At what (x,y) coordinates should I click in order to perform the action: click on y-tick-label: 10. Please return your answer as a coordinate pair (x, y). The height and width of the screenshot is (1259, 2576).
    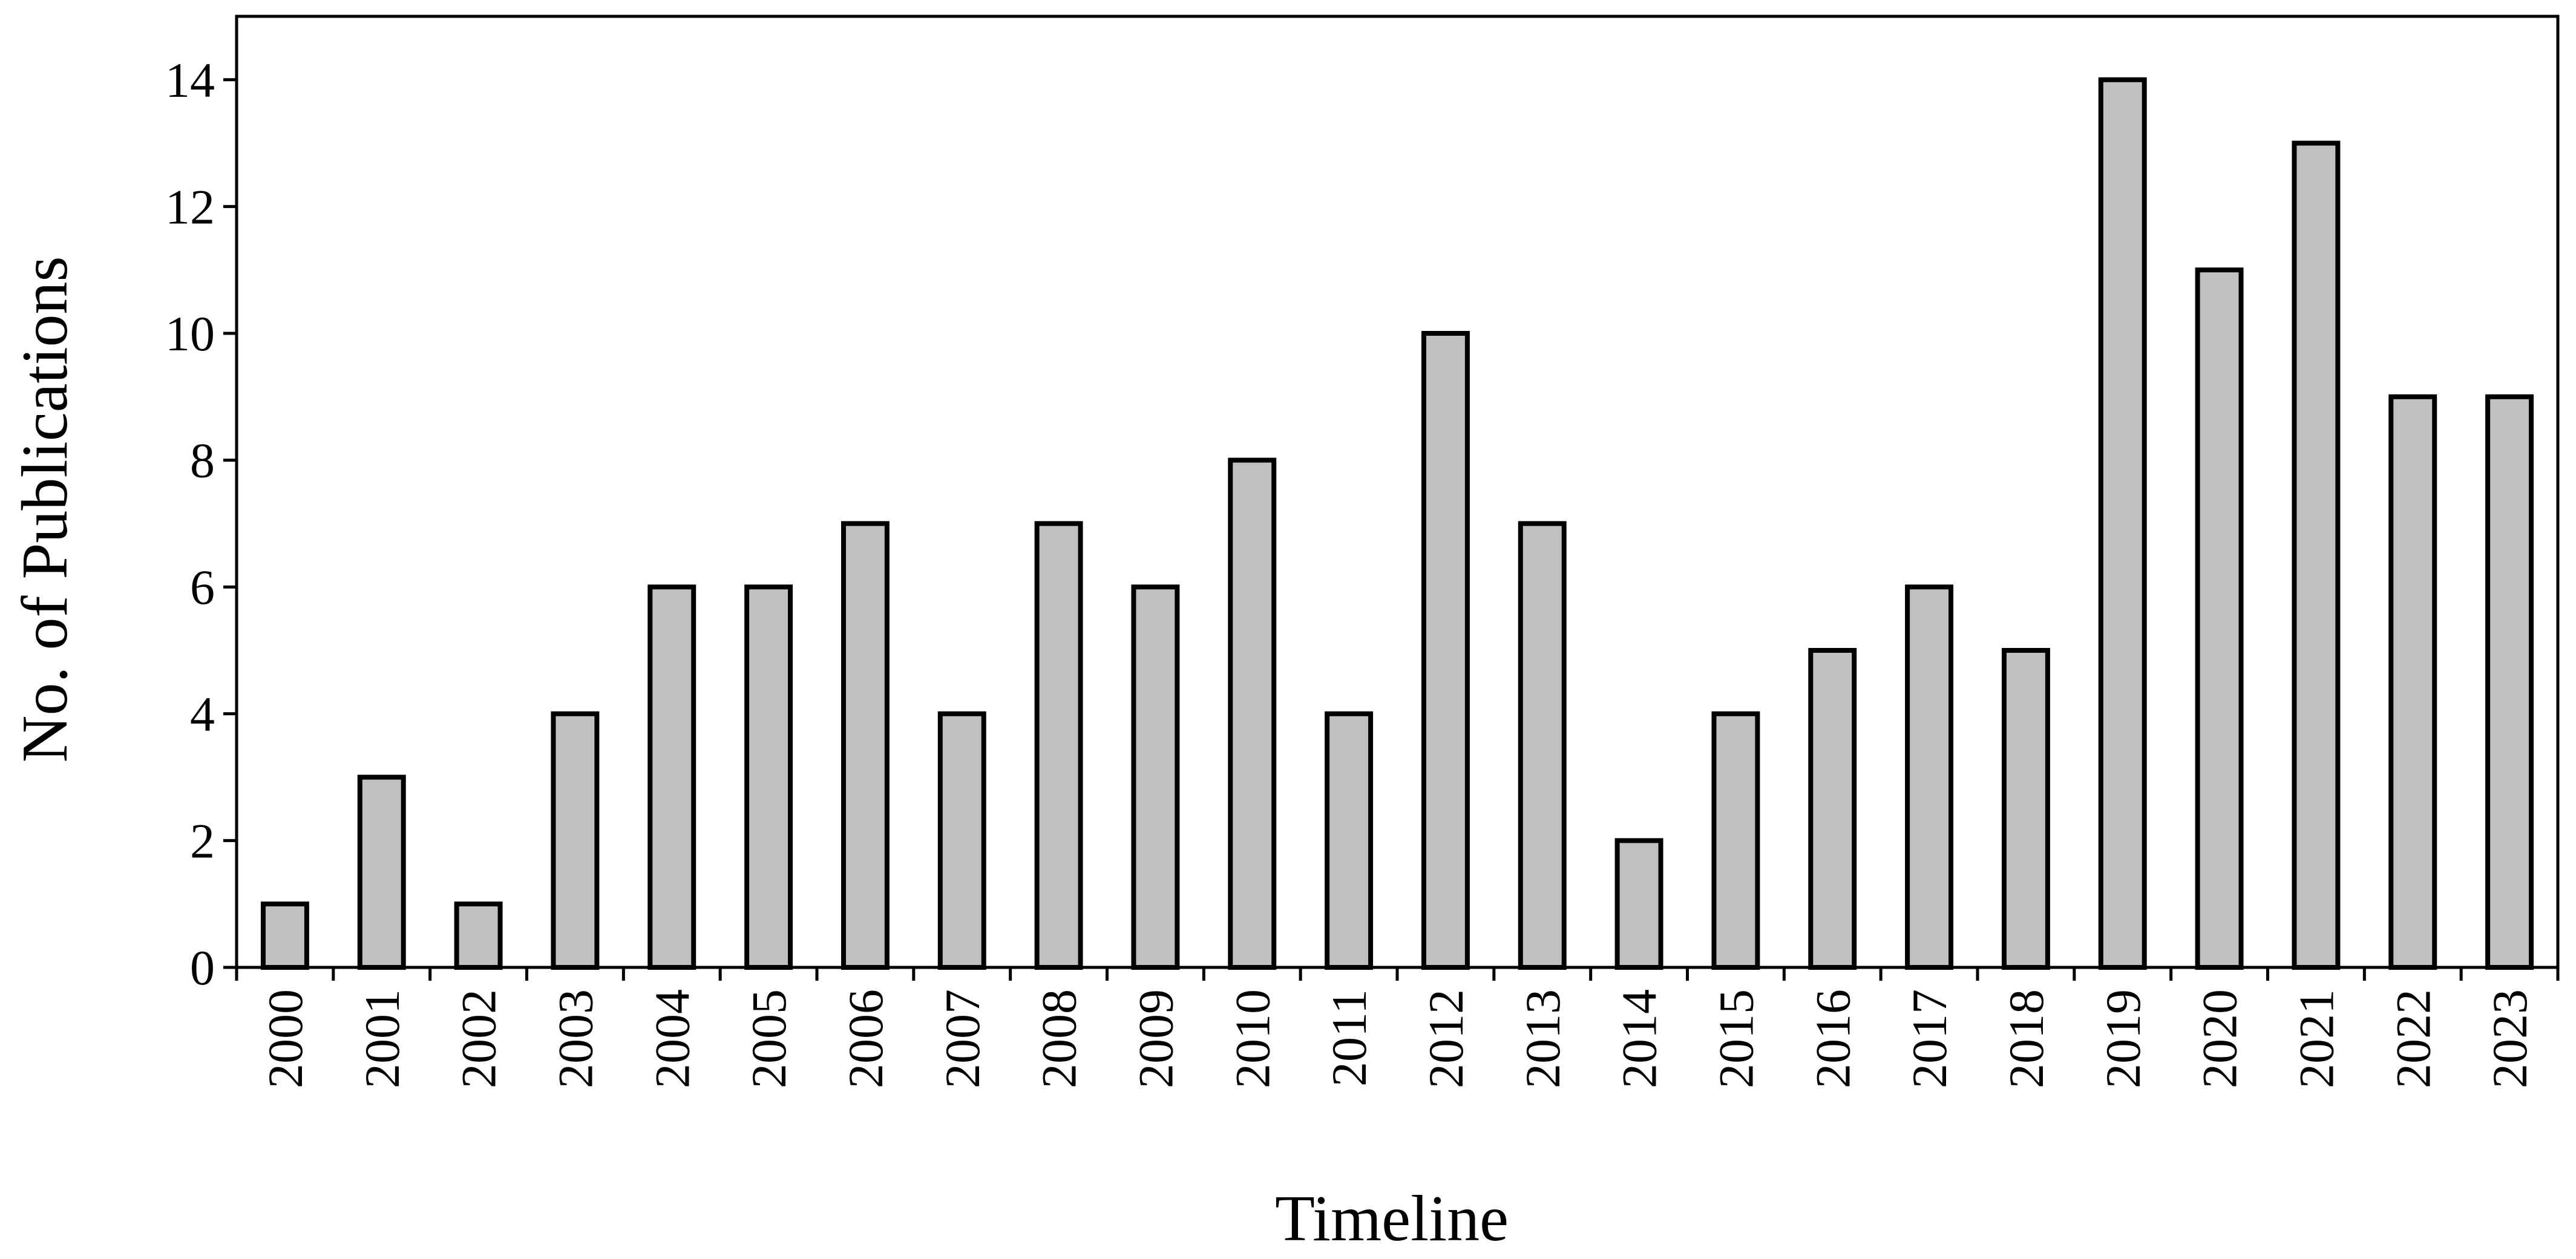
    Looking at the image, I should click on (190, 333).